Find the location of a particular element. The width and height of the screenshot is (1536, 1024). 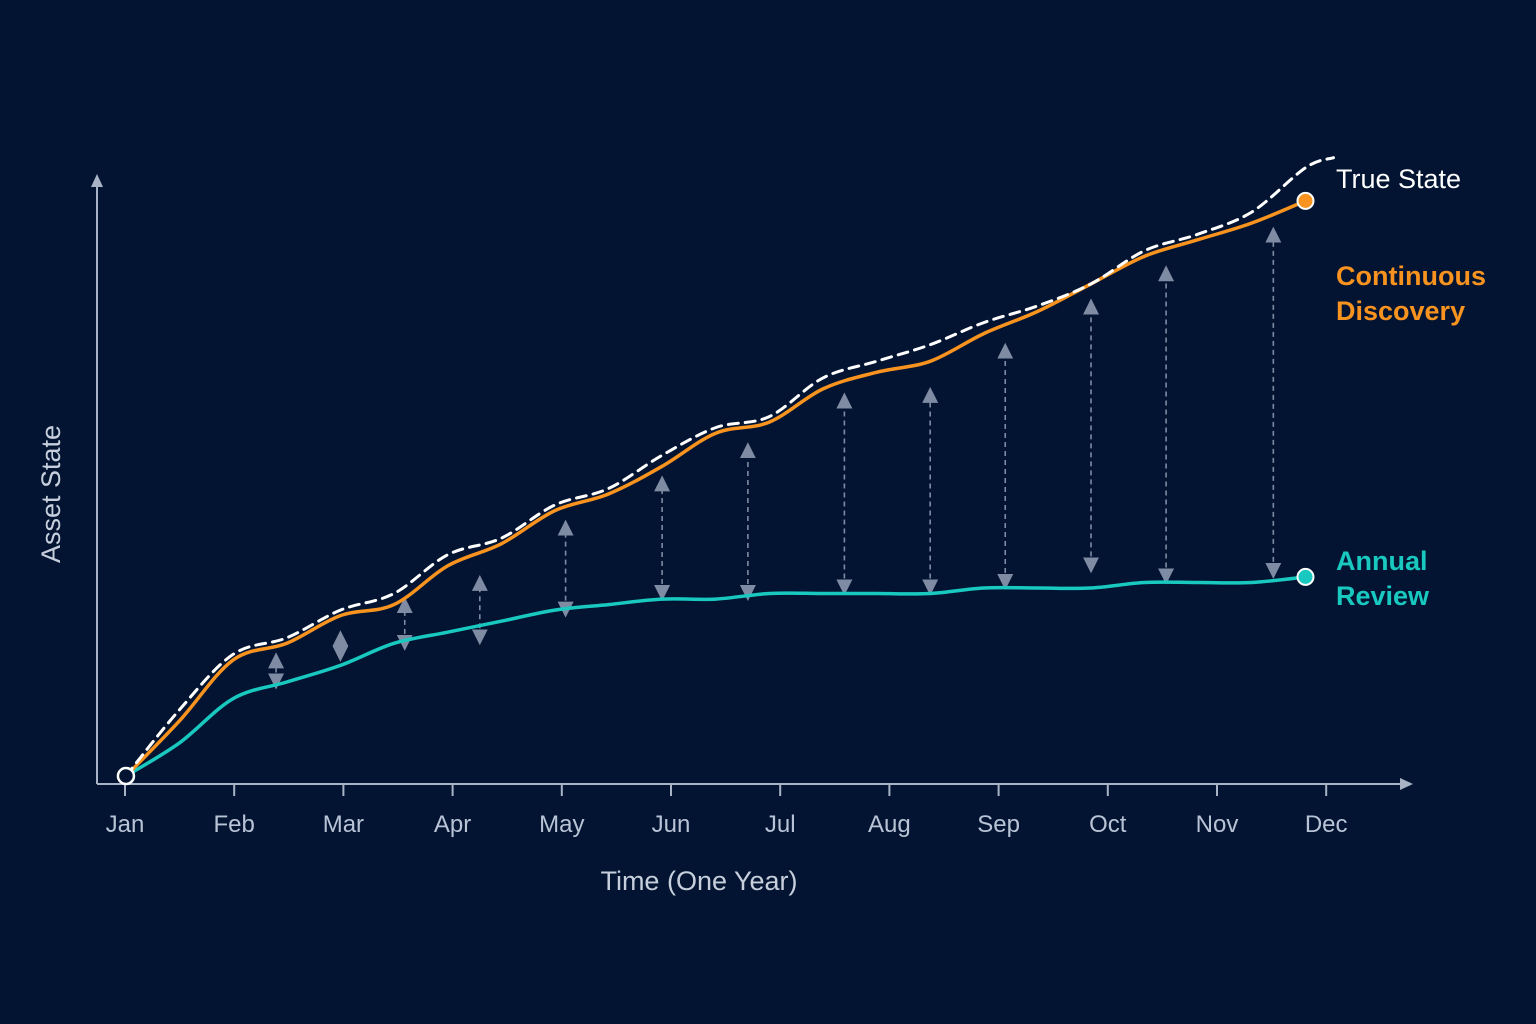

x-tick-label-jun: Jun is located at coordinates (671, 824).